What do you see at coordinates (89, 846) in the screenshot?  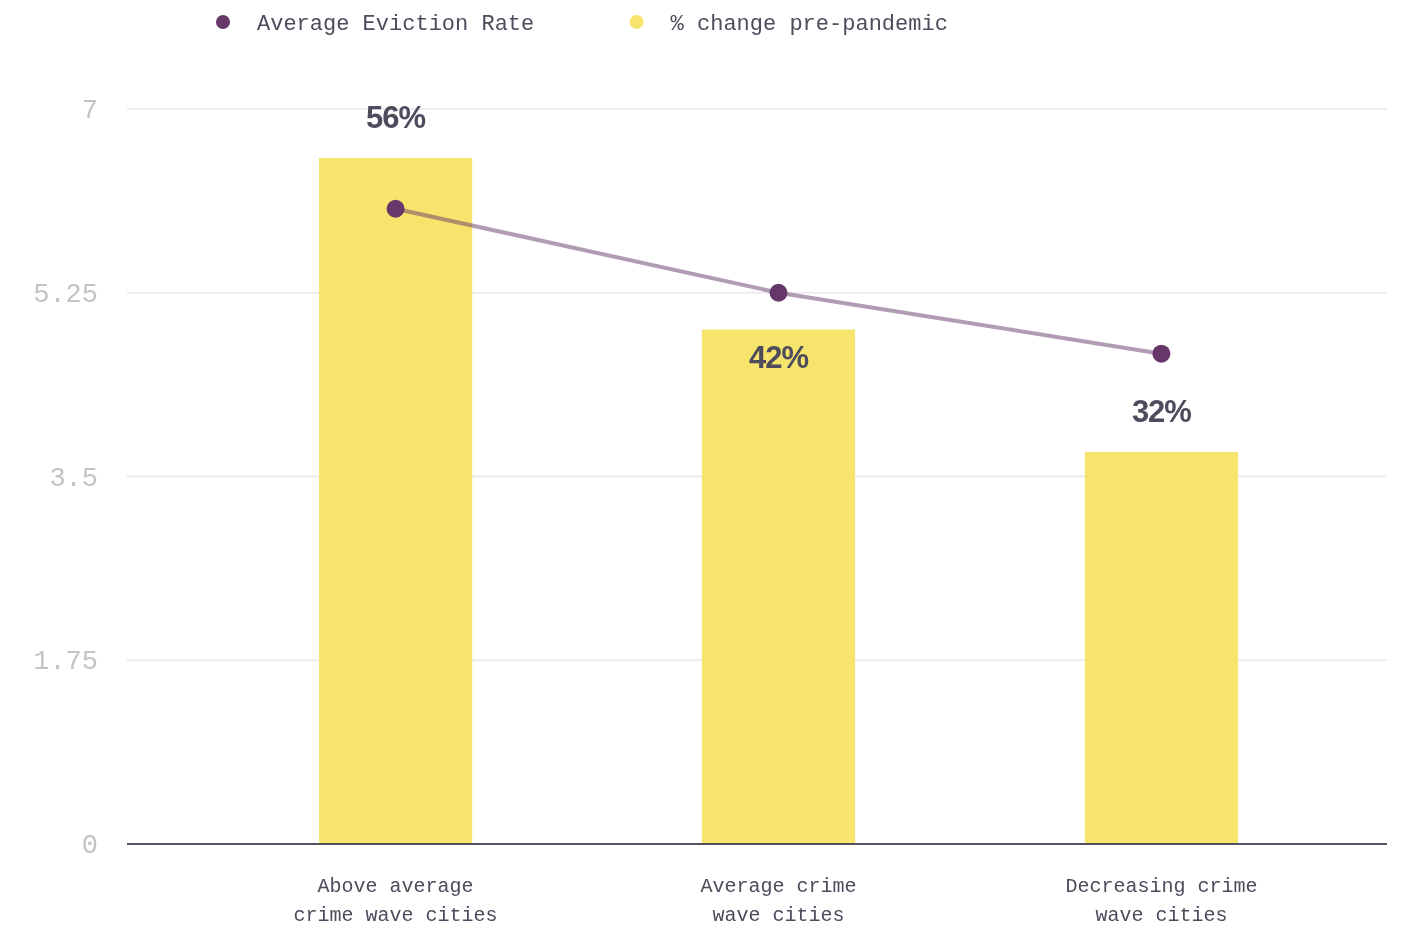 I see `y-tick-label: 0` at bounding box center [89, 846].